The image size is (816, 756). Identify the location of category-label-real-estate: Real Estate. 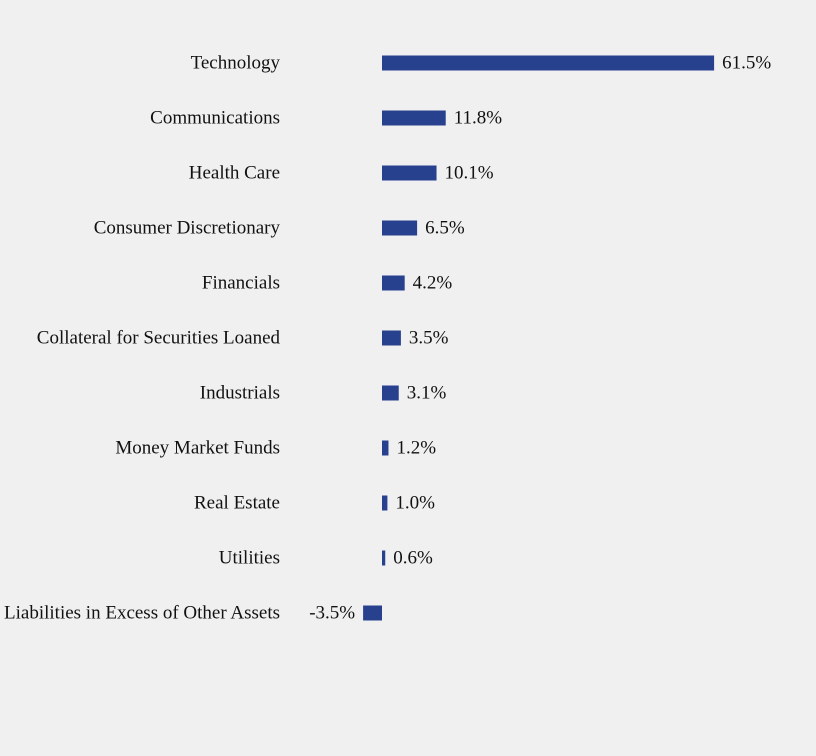
(237, 503).